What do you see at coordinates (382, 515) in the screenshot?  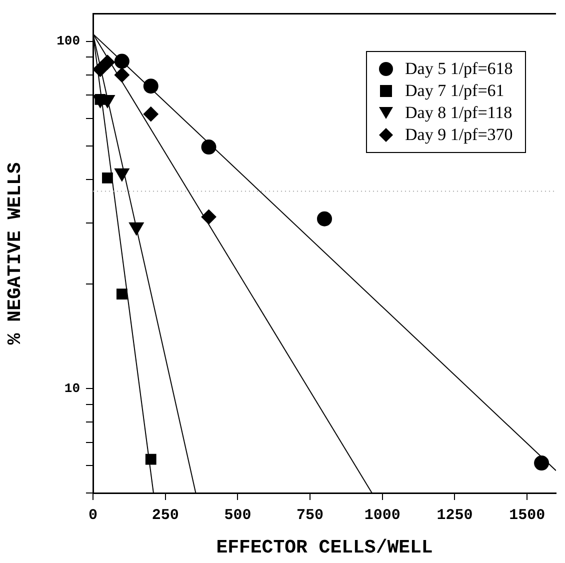 I see `x-tick-label: 1000` at bounding box center [382, 515].